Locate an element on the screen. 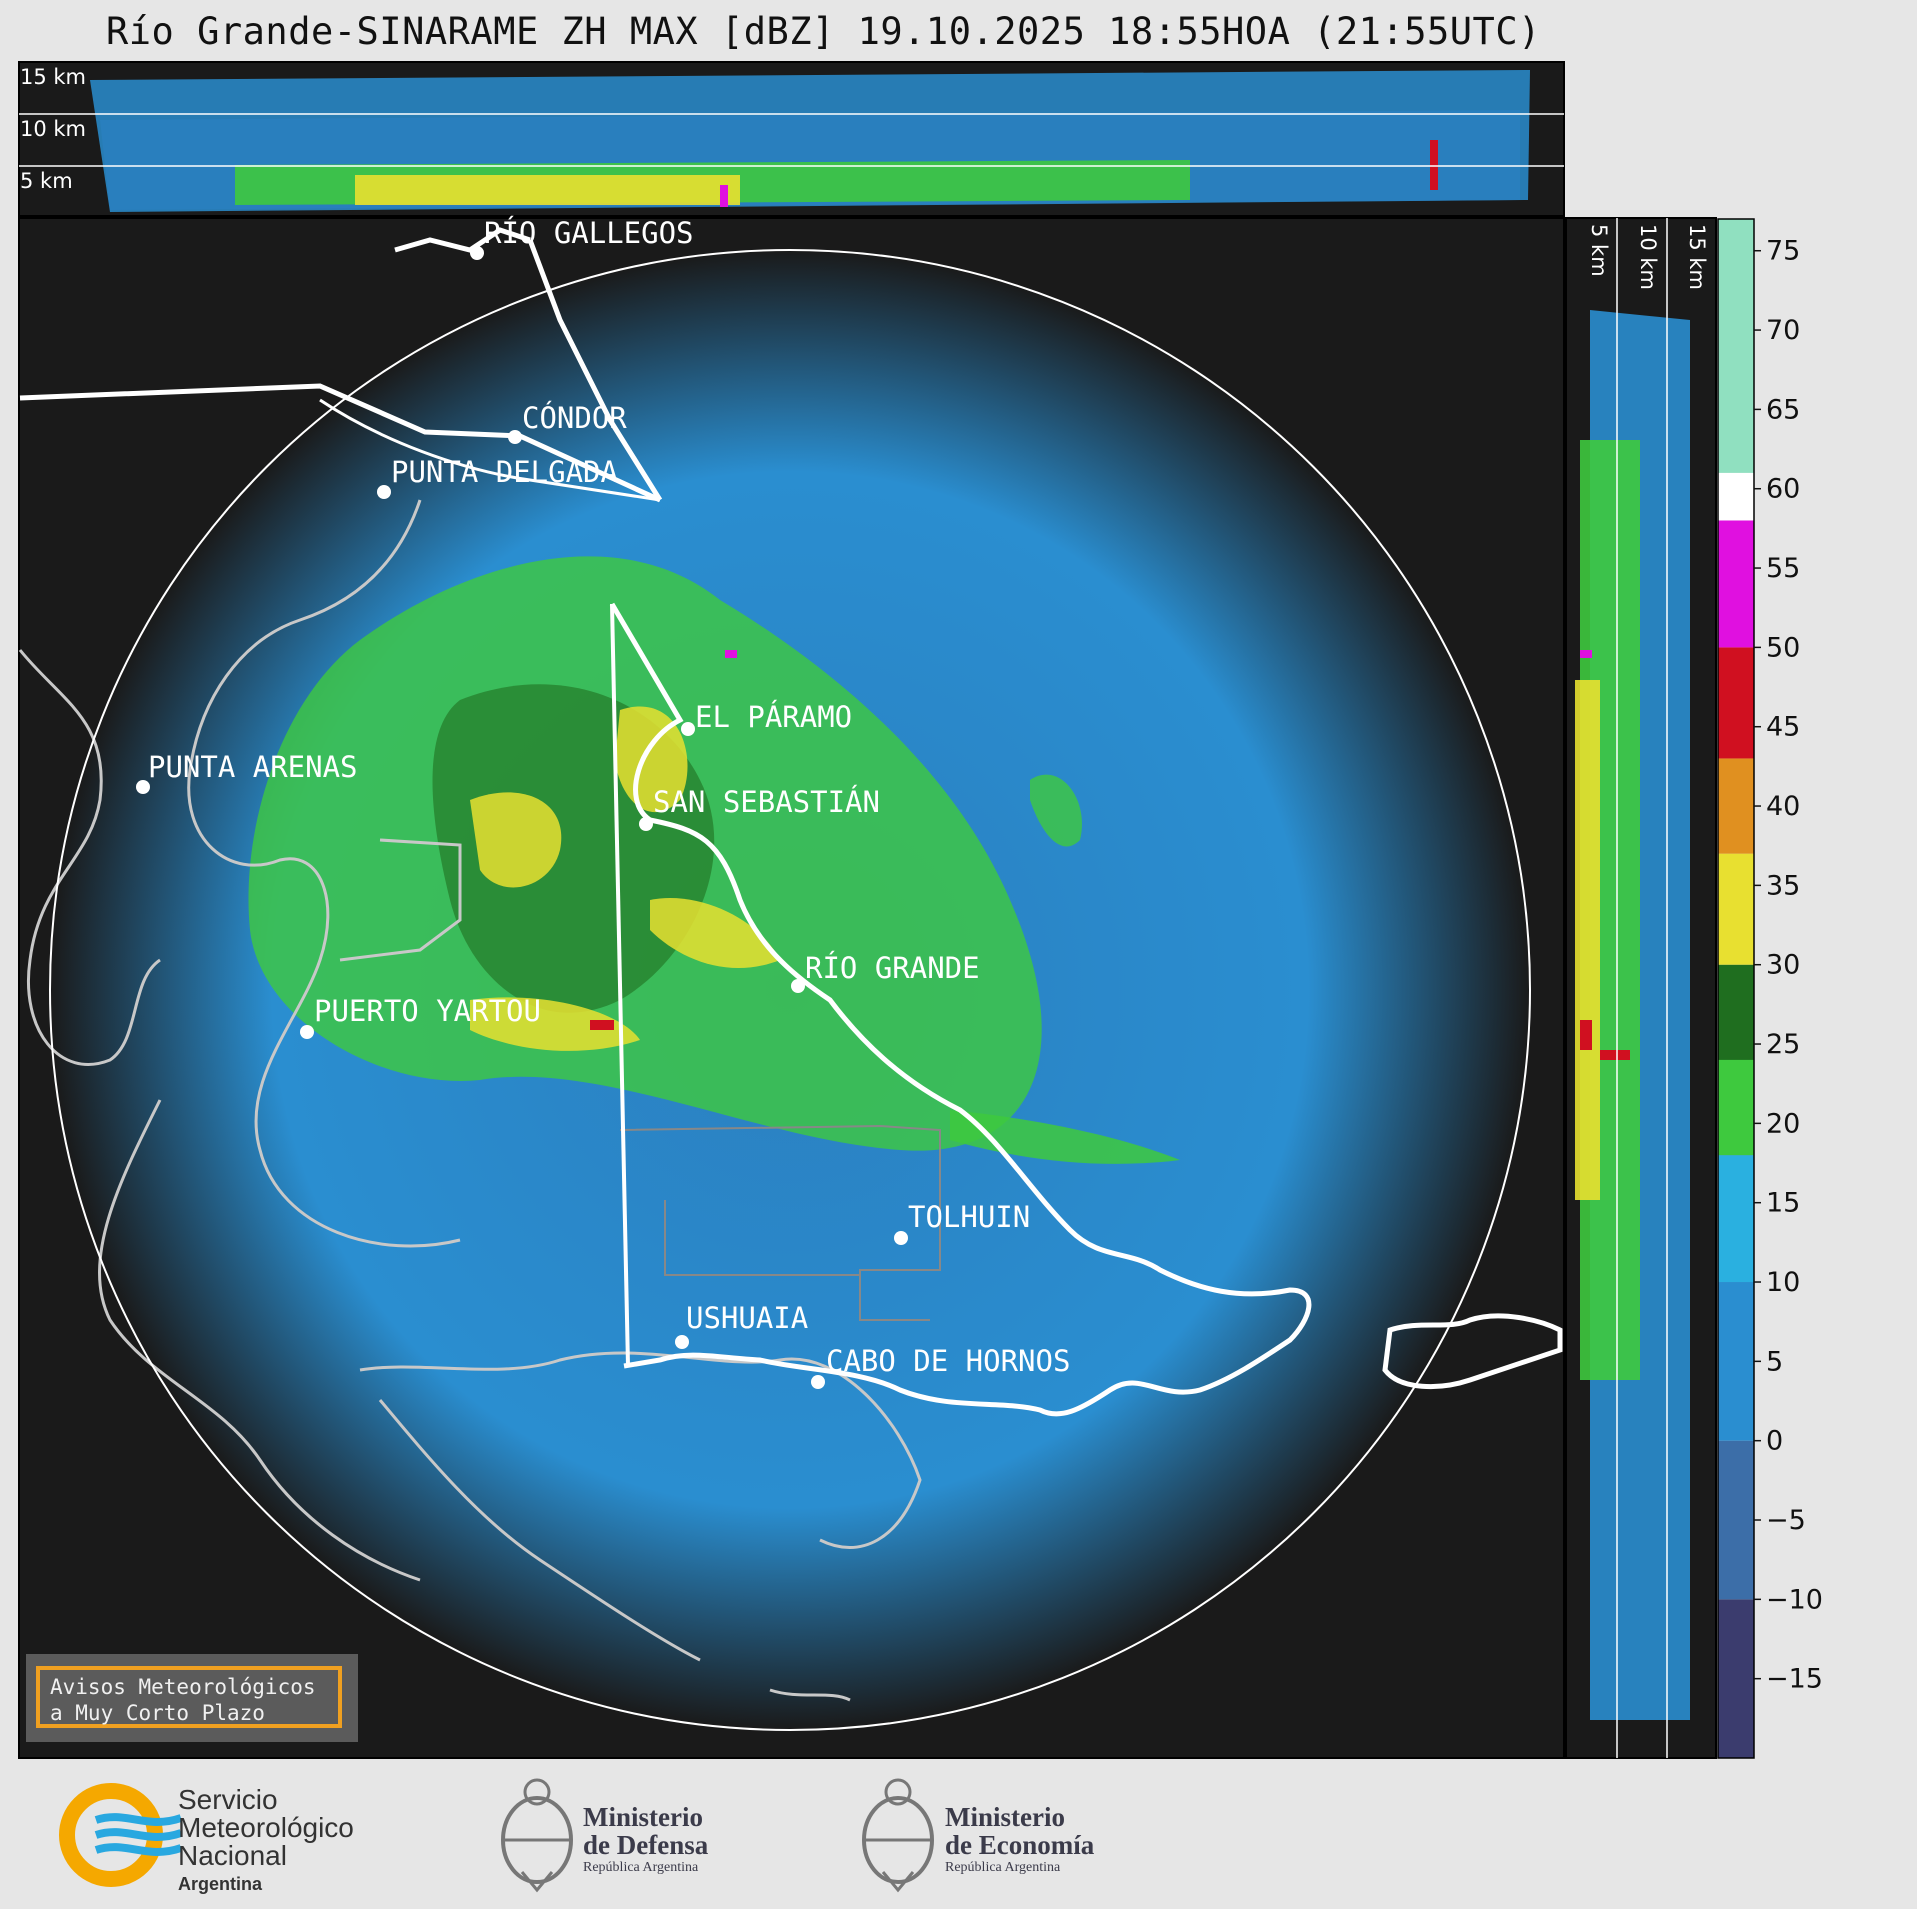 Image resolution: width=1917 pixels, height=1909 pixels. colorbar-tick-label: 5 is located at coordinates (1774, 1361).